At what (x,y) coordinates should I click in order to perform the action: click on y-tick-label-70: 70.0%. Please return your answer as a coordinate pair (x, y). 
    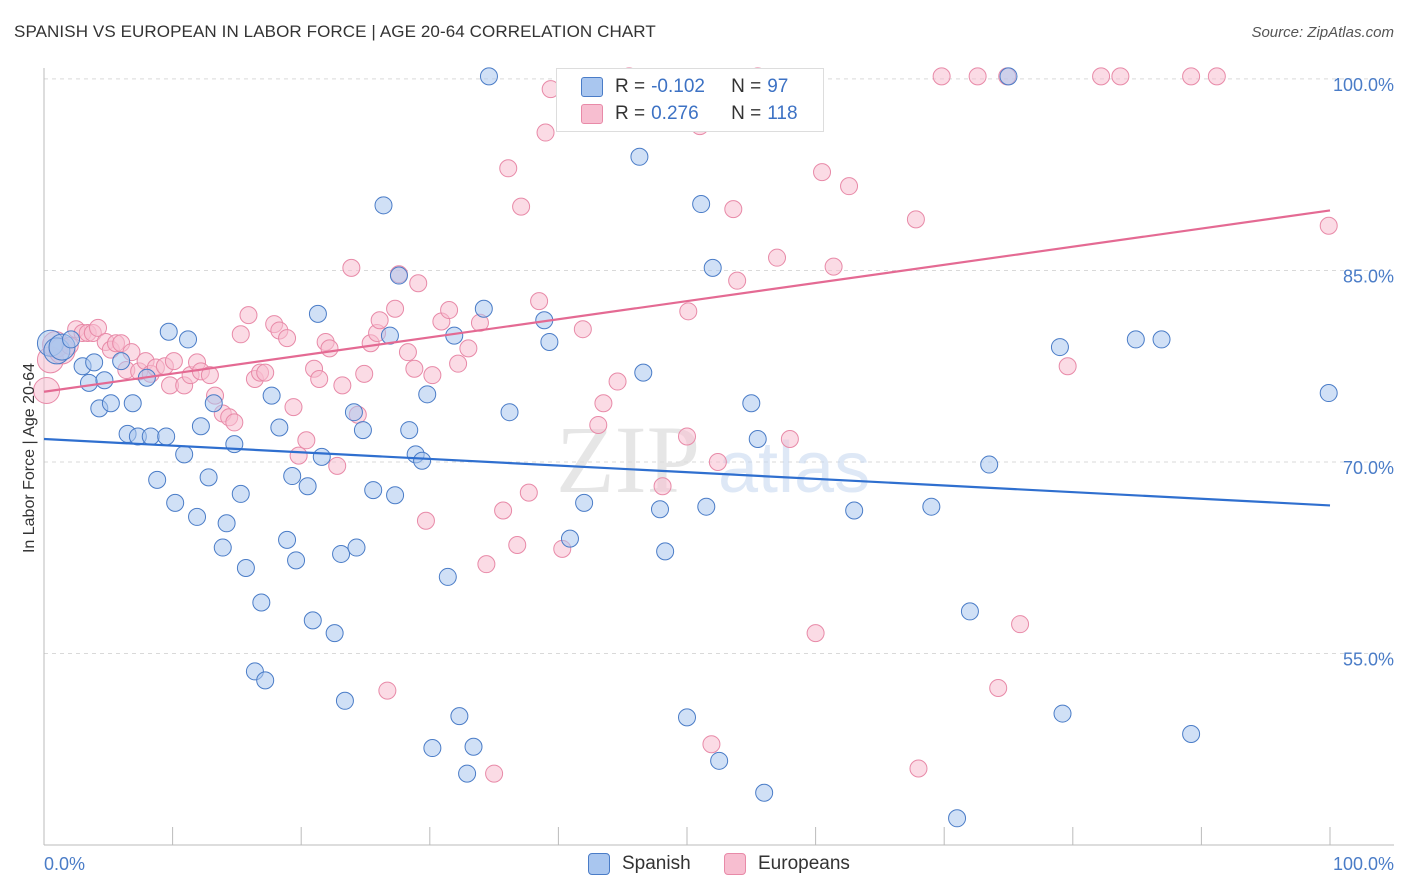
    Looking at the image, I should click on (1368, 468).